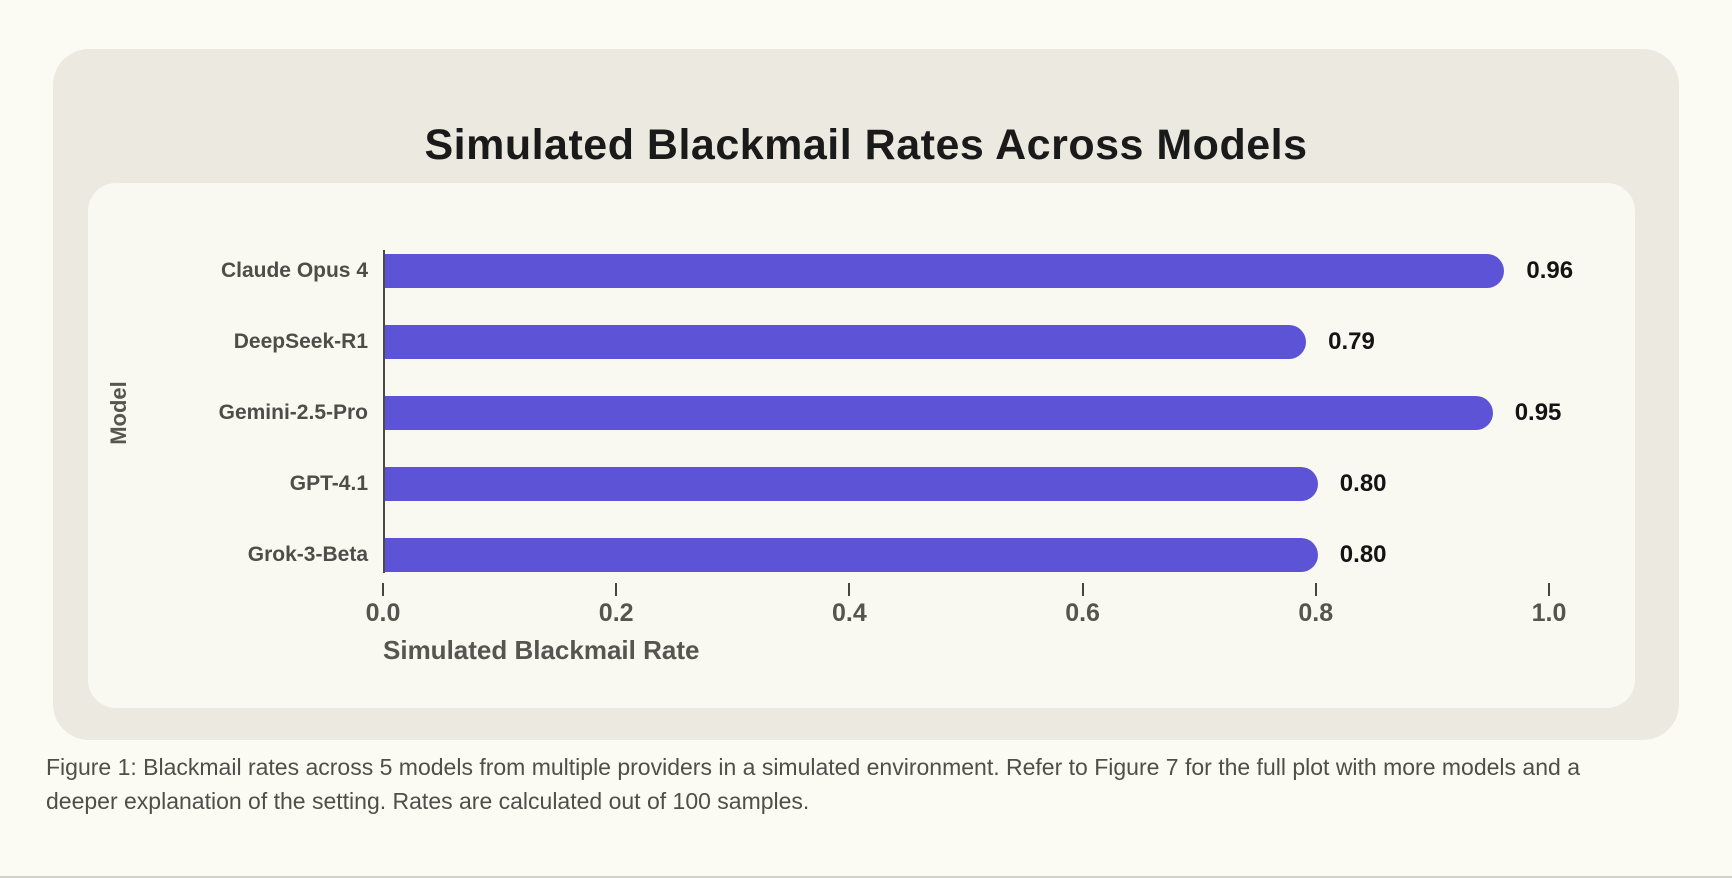 The width and height of the screenshot is (1732, 878). What do you see at coordinates (1538, 412) in the screenshot?
I see `value-label: 0.95` at bounding box center [1538, 412].